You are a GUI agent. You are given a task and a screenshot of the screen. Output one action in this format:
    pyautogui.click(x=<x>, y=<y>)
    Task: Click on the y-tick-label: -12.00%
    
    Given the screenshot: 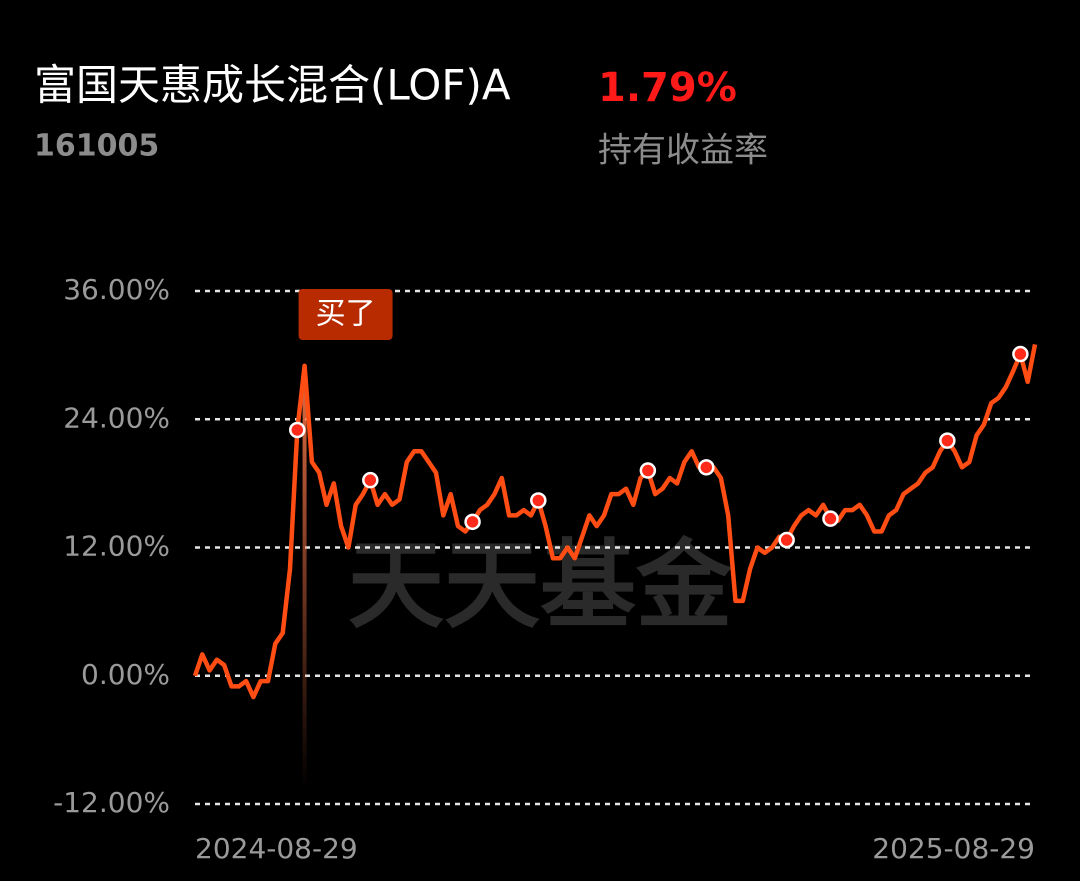 What is the action you would take?
    pyautogui.click(x=111, y=802)
    